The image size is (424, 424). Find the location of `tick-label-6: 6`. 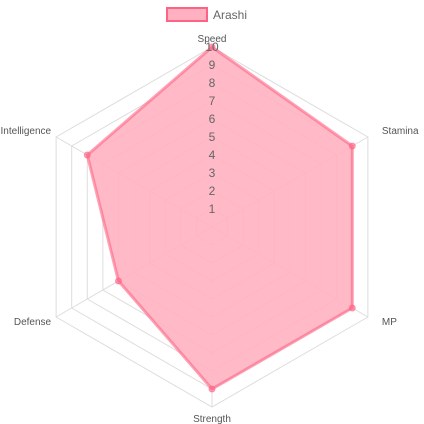

tick-label-6: 6 is located at coordinates (212, 119).